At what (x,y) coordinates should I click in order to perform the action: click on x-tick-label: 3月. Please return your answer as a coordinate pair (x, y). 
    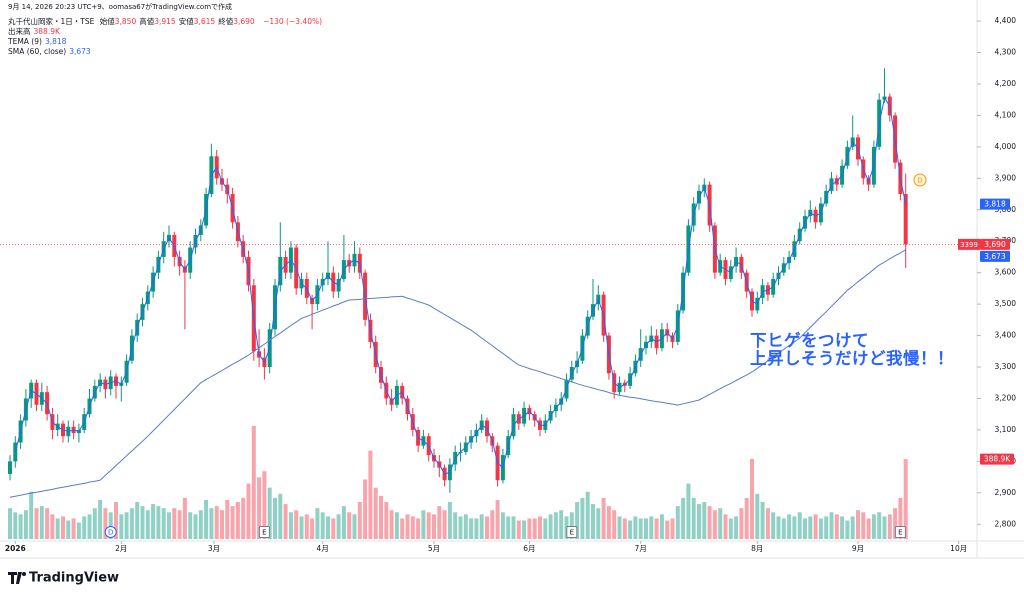
    Looking at the image, I should click on (214, 548).